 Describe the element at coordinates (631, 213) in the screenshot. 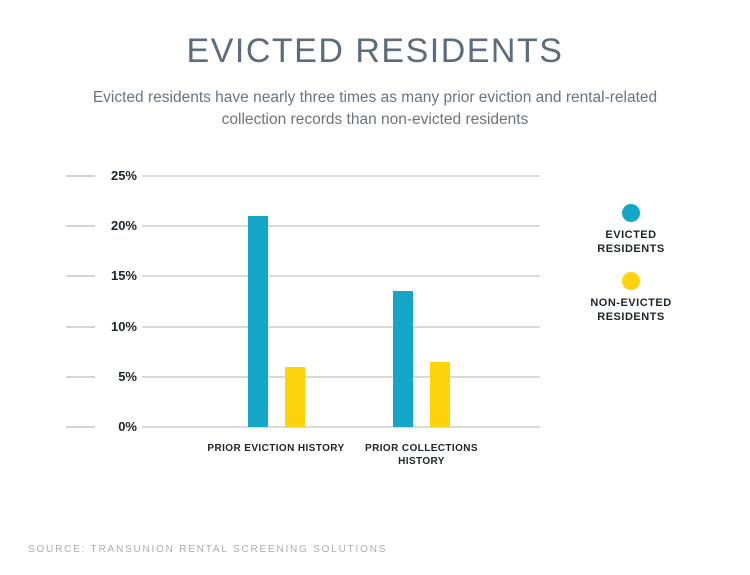

I see `legend-dot-evicted-residents` at that location.